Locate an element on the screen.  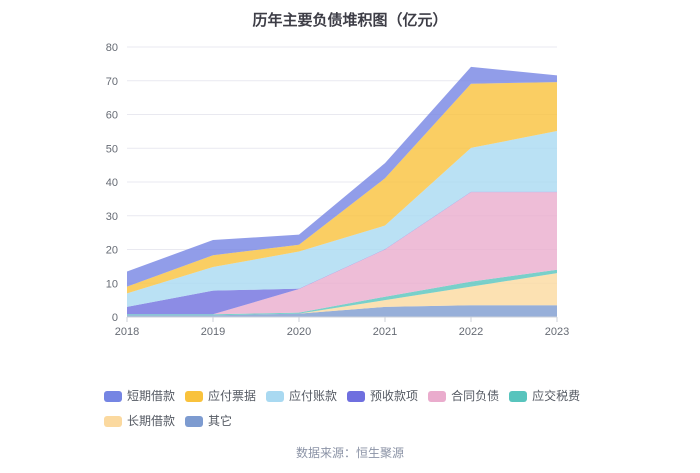
x-axis-tick-label: 2021 is located at coordinates (385, 332).